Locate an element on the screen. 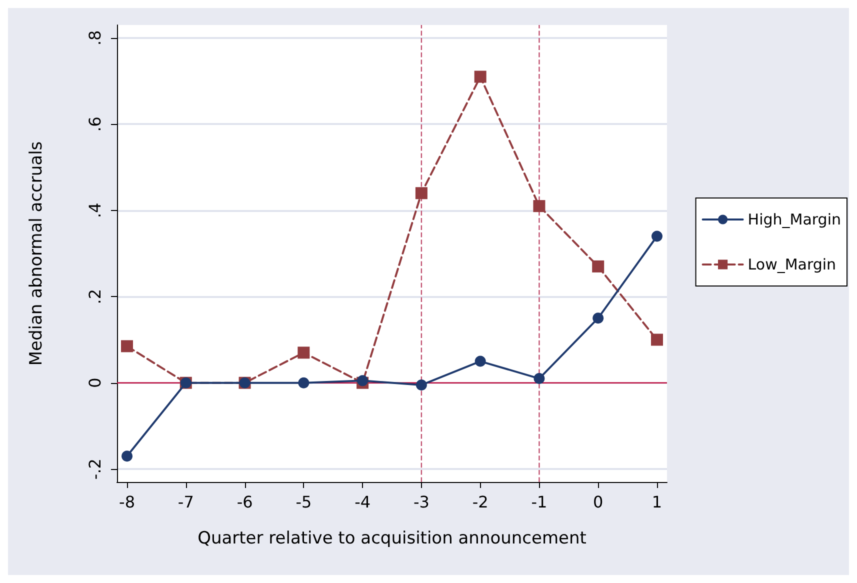  x-tick-label: -6 is located at coordinates (244, 502).